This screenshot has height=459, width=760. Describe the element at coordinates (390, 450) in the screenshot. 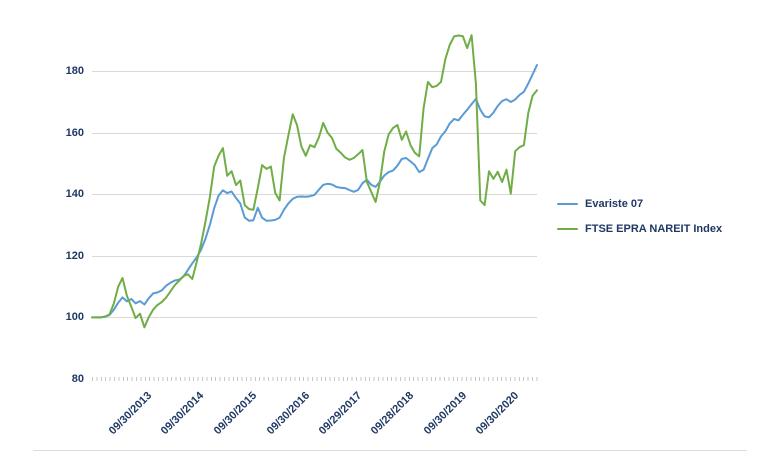

I see `bottom-divider` at that location.